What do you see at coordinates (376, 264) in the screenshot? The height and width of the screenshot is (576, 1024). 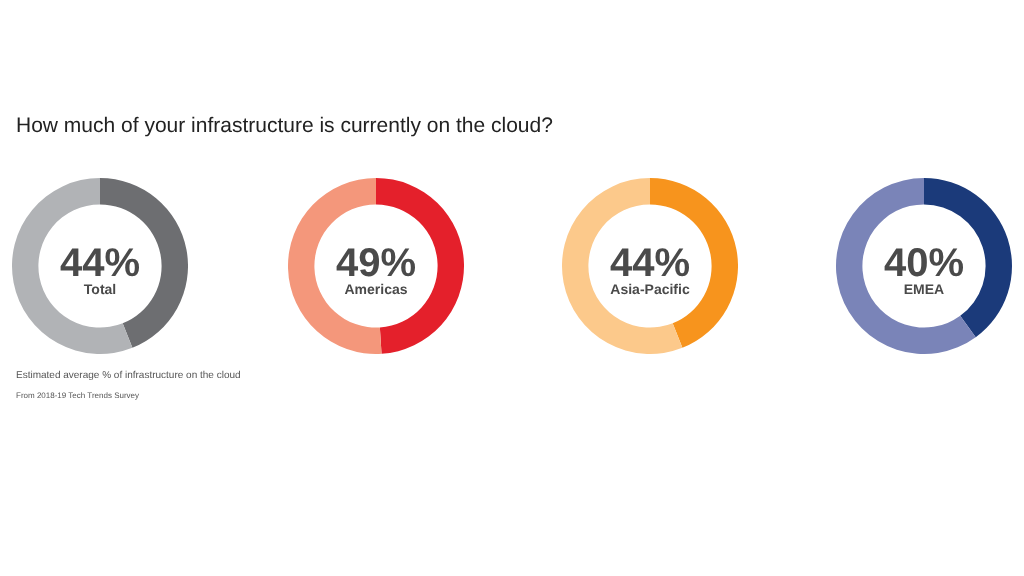 I see `data-label: 49%` at bounding box center [376, 264].